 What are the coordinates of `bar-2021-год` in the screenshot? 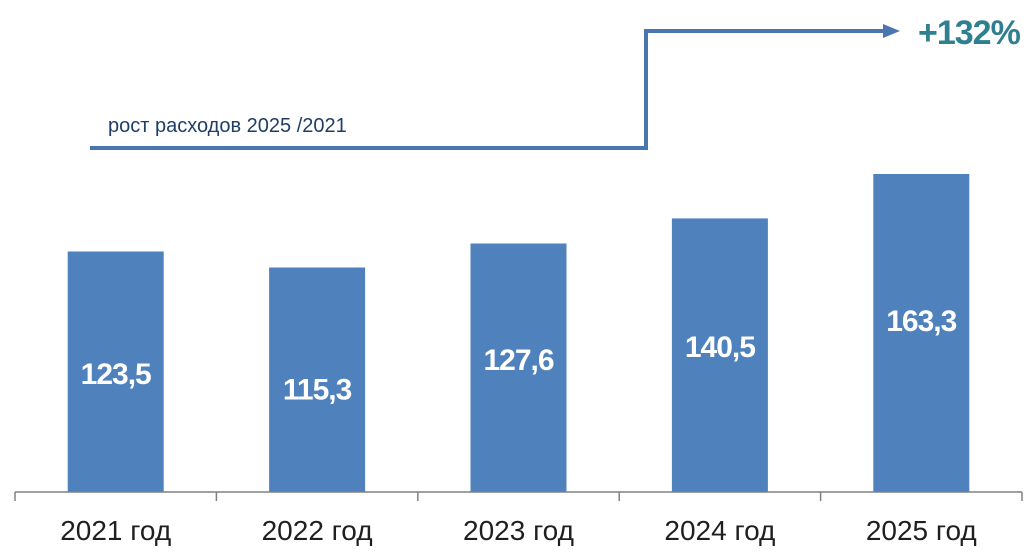 It's located at (115, 371).